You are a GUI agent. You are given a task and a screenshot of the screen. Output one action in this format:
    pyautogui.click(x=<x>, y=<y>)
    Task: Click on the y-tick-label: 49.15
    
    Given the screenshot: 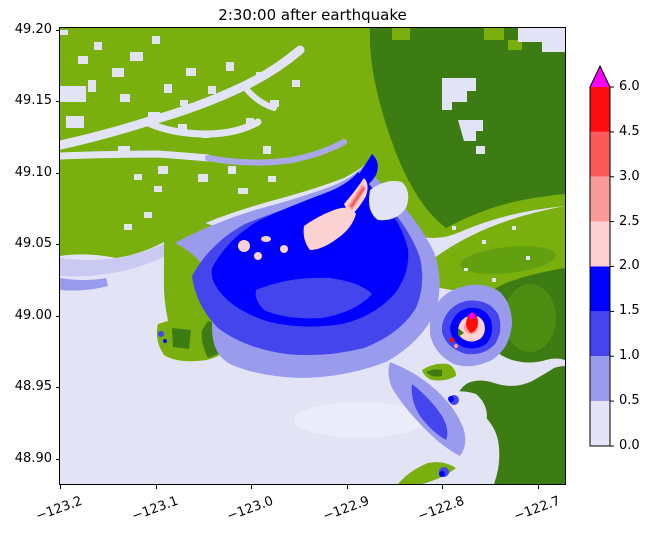 What is the action you would take?
    pyautogui.click(x=33, y=100)
    